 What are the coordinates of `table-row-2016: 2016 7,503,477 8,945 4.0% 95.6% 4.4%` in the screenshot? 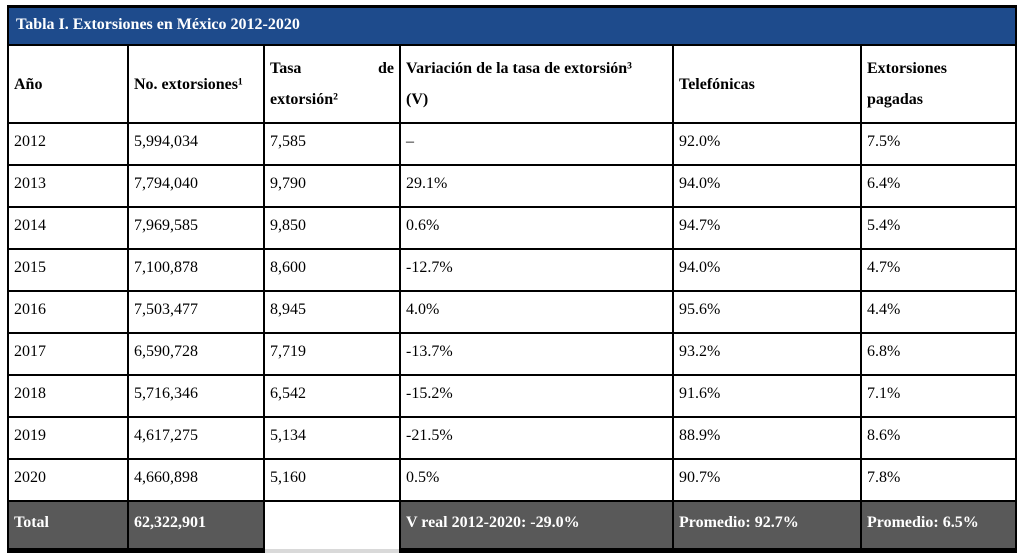 It's located at (512, 312).